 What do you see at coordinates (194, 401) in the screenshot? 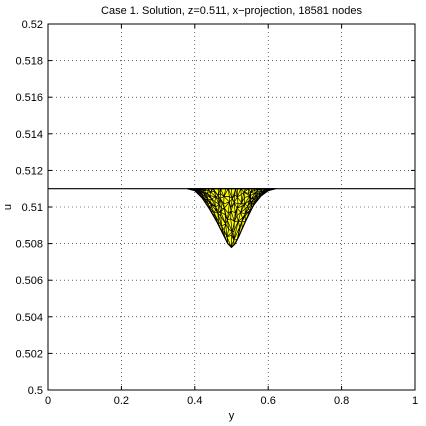
I see `x-tick-label: 0.4` at bounding box center [194, 401].